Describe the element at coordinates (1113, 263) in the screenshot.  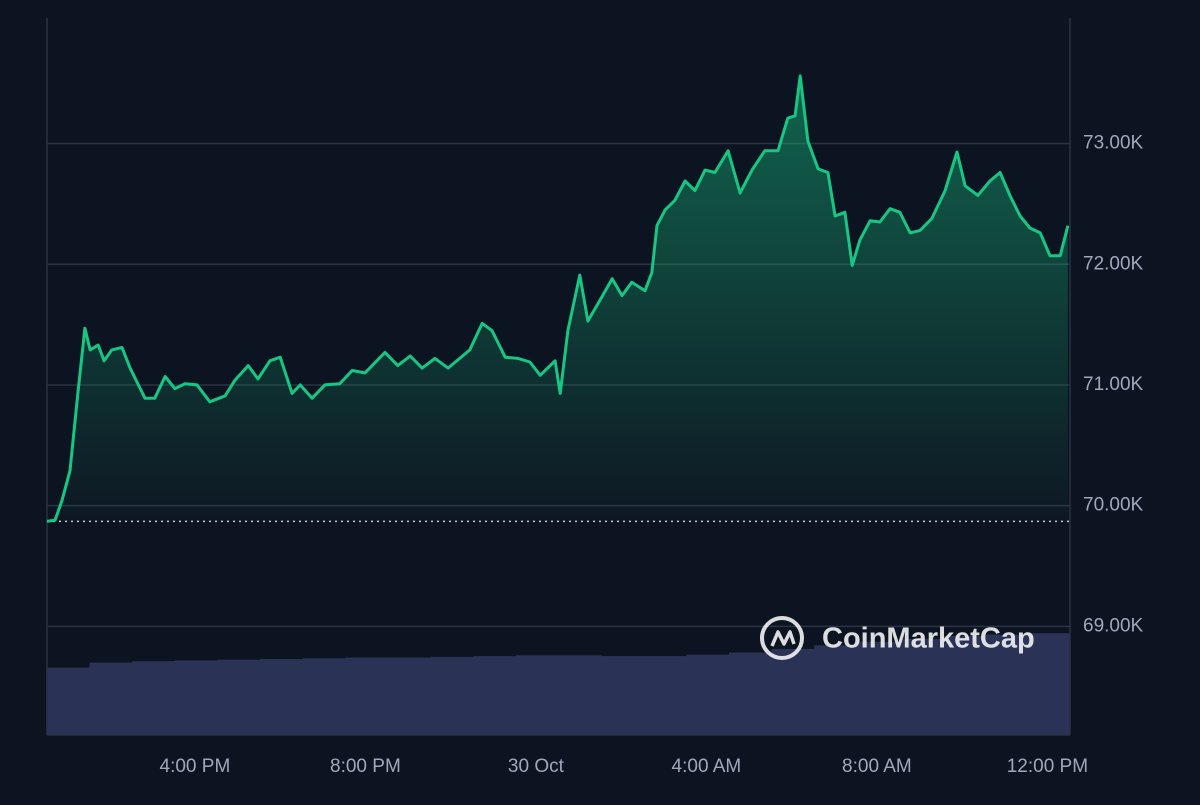
I see `y-tick-label: 72.00K` at that location.